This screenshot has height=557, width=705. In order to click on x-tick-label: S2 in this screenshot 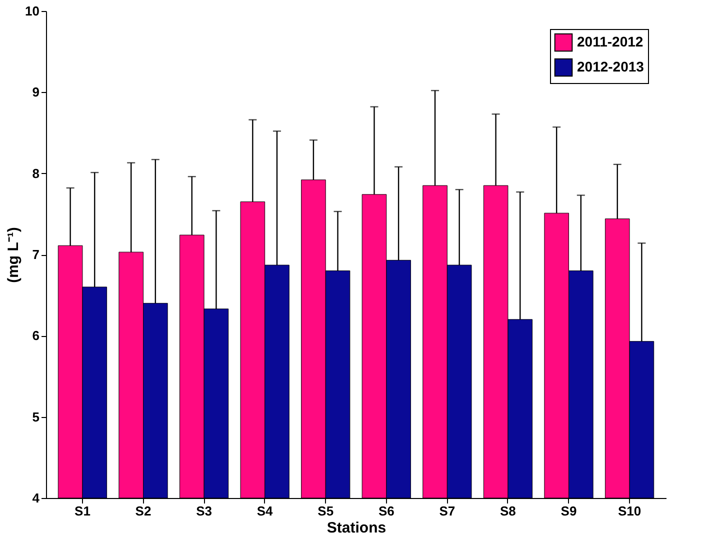, I will do `click(143, 511)`.